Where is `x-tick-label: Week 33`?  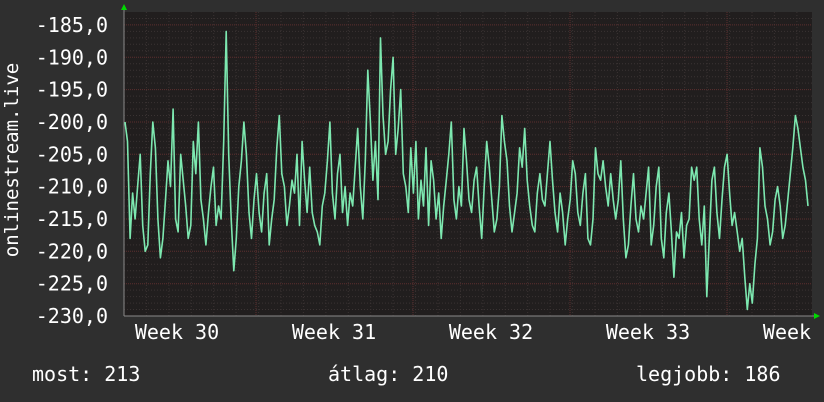
x-tick-label: Week 33 is located at coordinates (648, 332).